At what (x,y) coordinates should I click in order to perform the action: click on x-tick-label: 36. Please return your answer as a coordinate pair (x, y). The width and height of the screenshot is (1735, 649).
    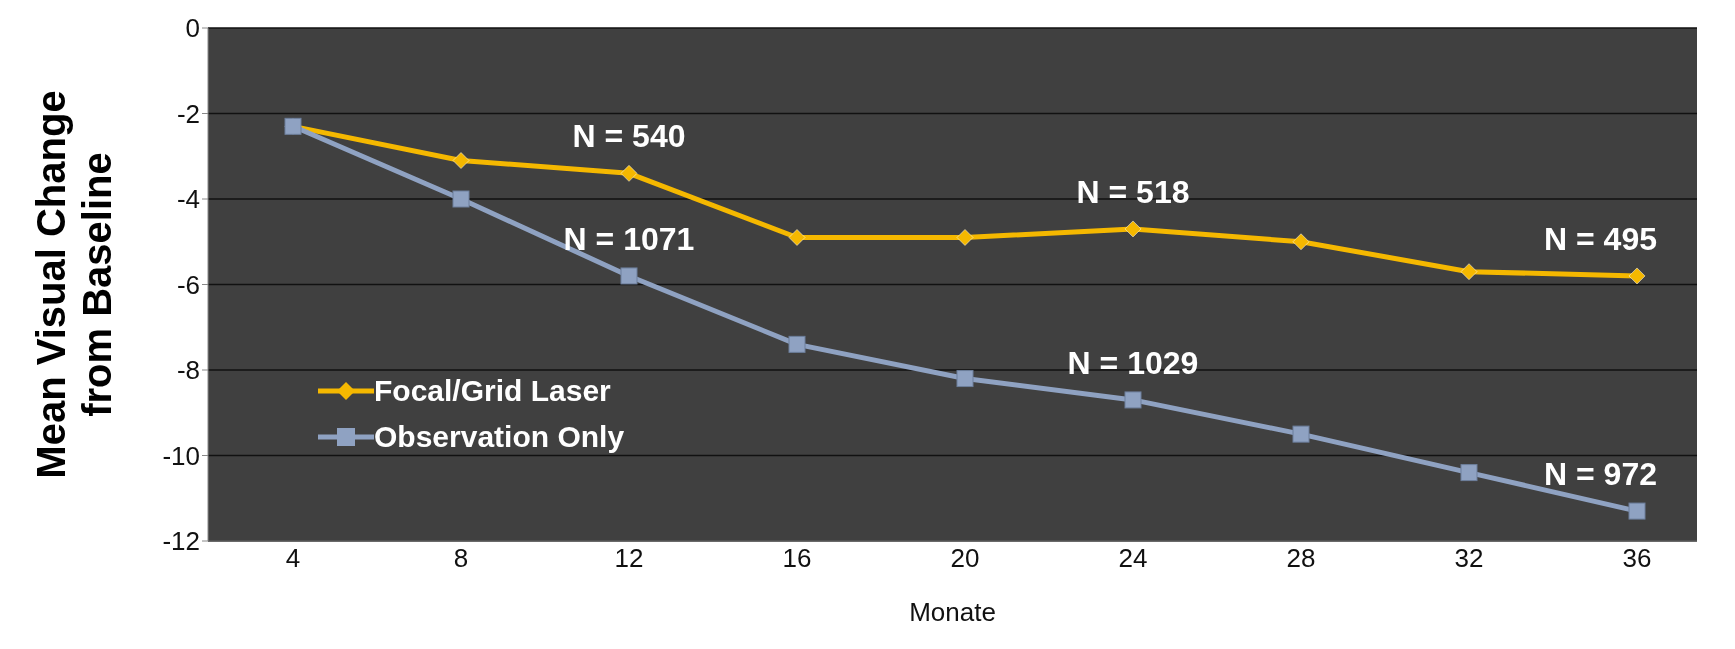
    Looking at the image, I should click on (1637, 558).